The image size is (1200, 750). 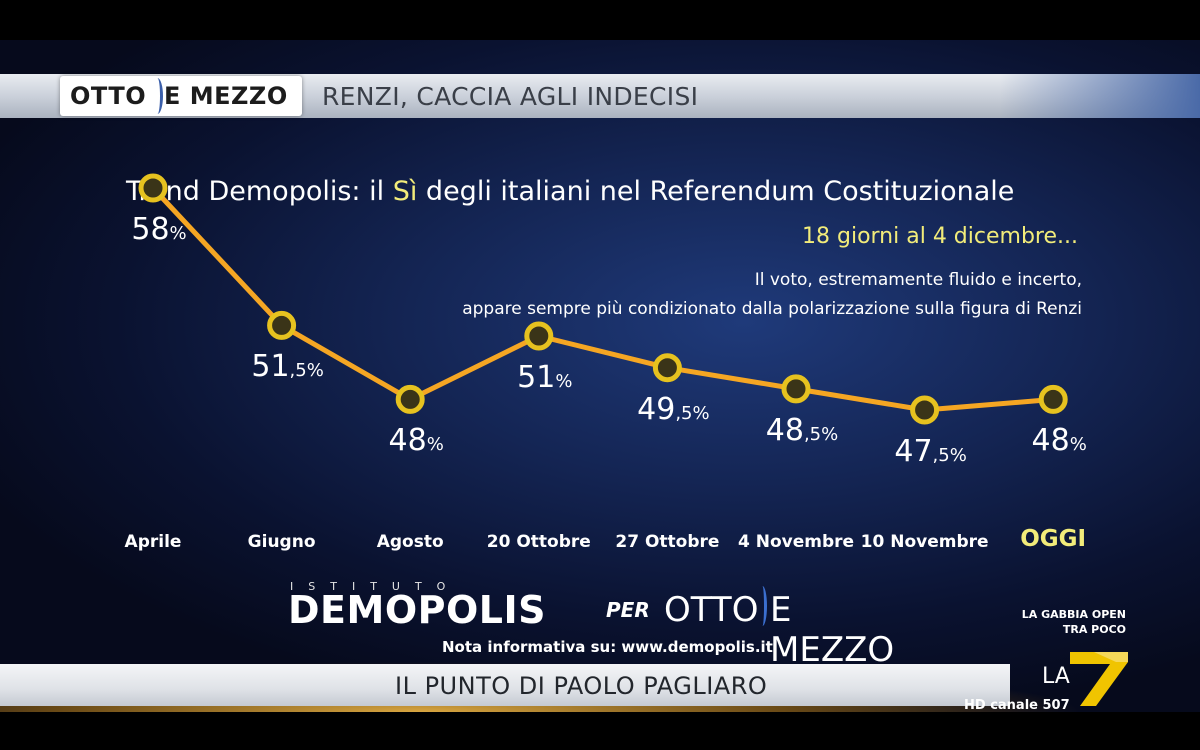 What do you see at coordinates (603, 624) in the screenshot?
I see `demopolis-brand: ISTITUTO DEMOPOLIS PER OTTO E MEZZO` at bounding box center [603, 624].